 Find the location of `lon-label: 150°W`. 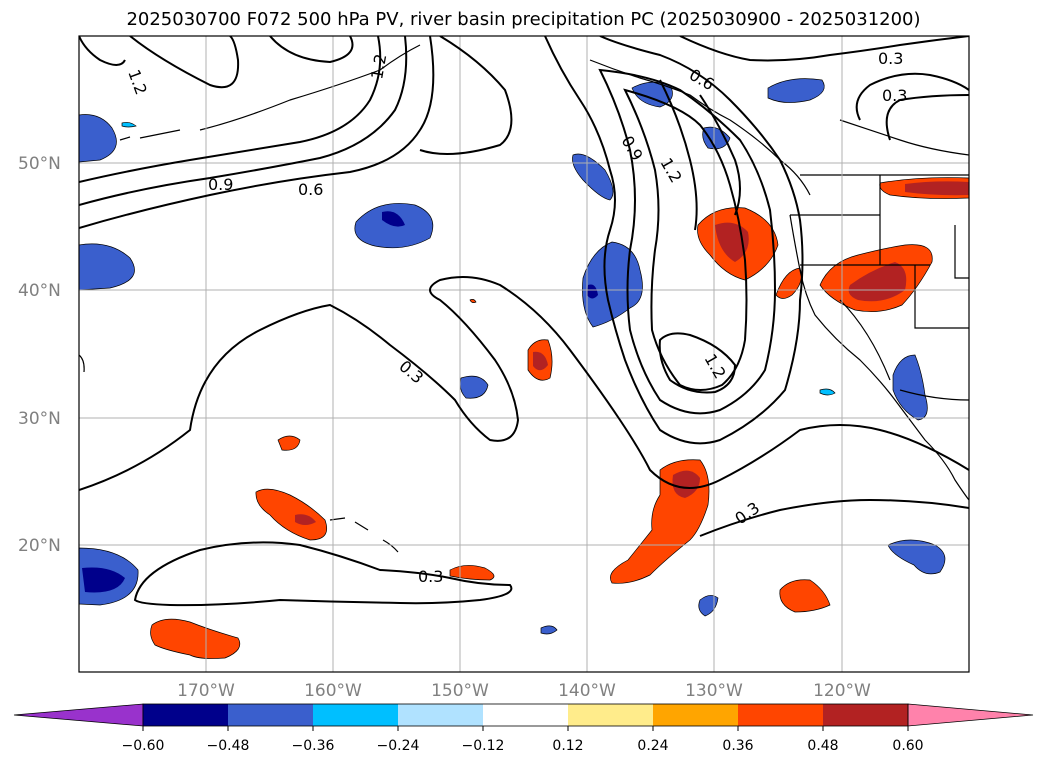

lon-label: 150°W is located at coordinates (460, 691).